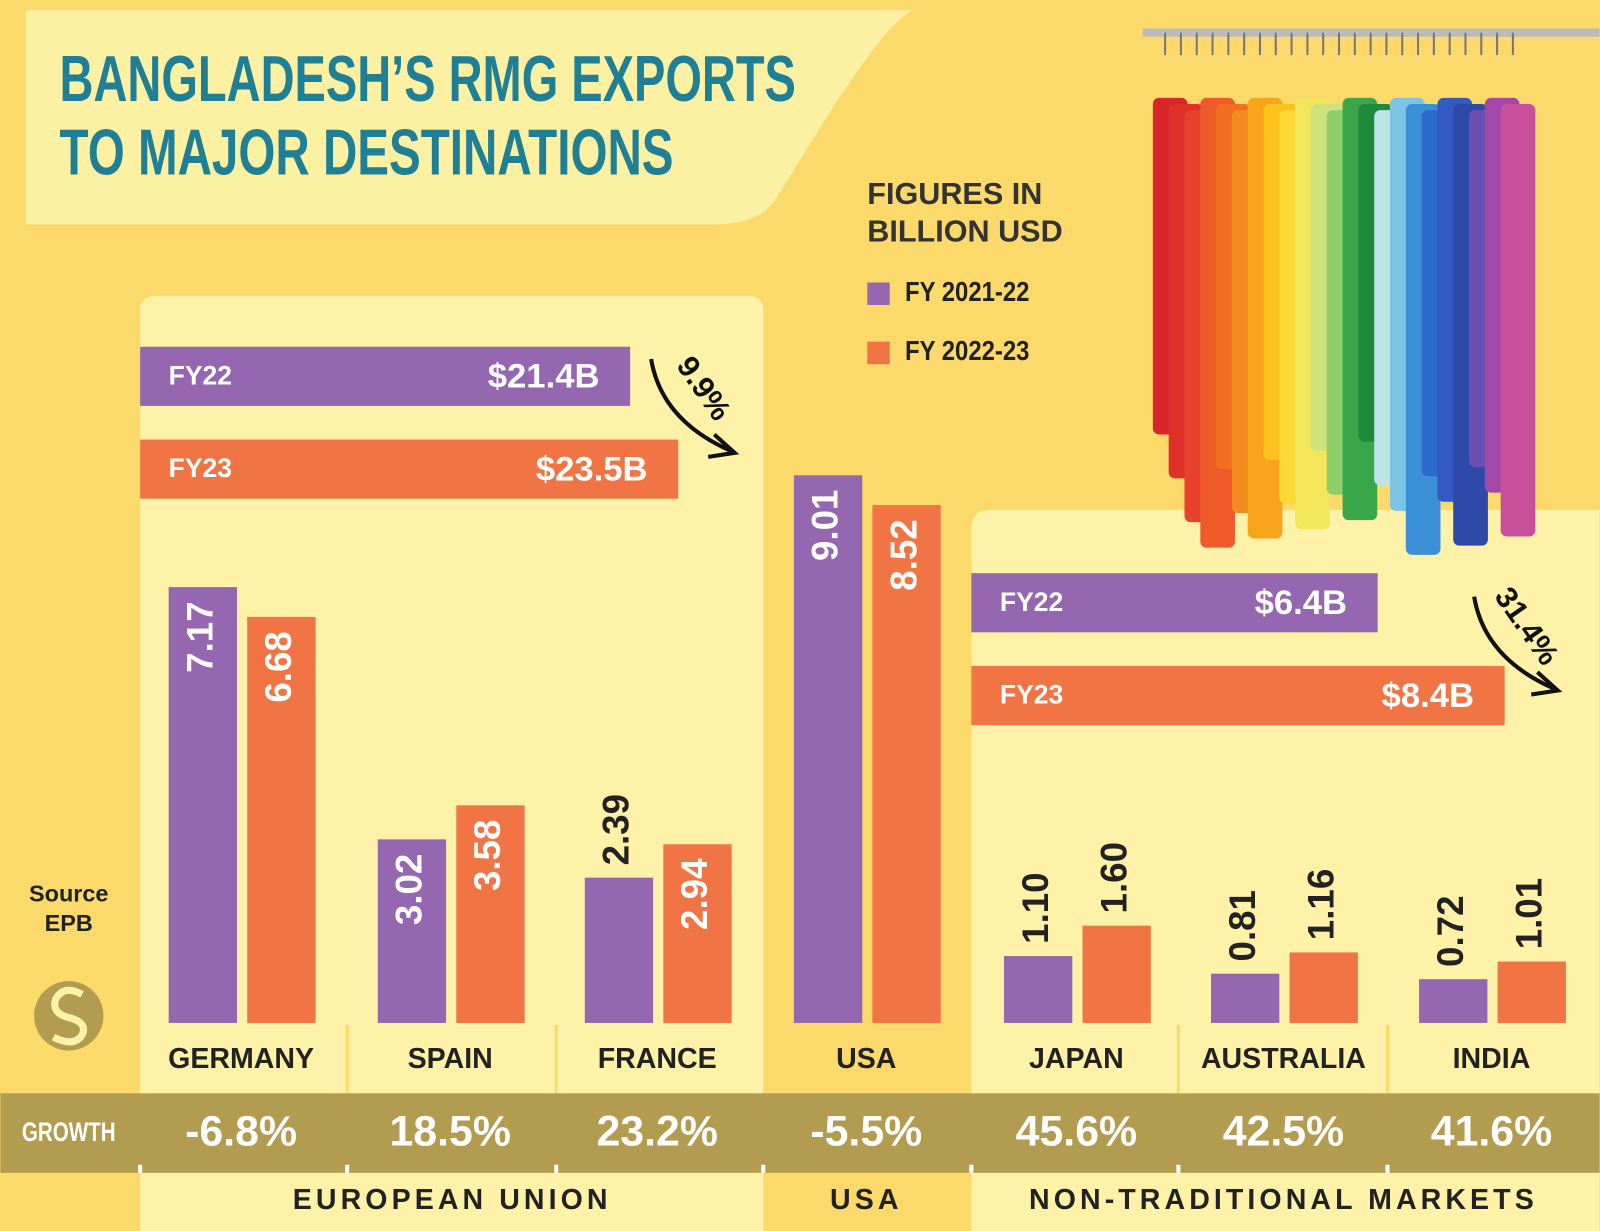 The height and width of the screenshot is (1231, 1600). I want to click on group-label: NON-TRADITIONAL MARKETS, so click(1283, 1200).